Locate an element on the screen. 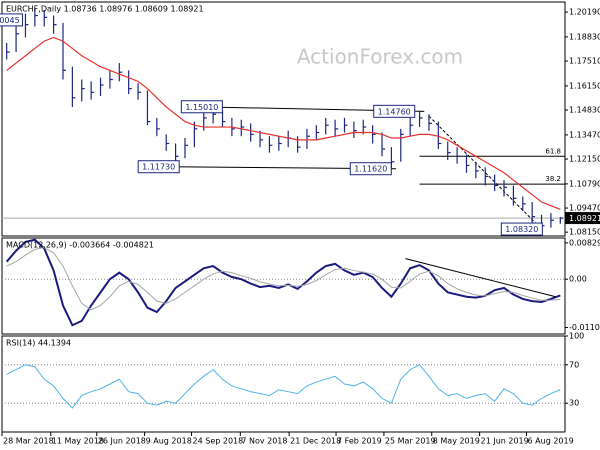 The image size is (600, 450). y-tick-label: 1.10790 is located at coordinates (584, 183).